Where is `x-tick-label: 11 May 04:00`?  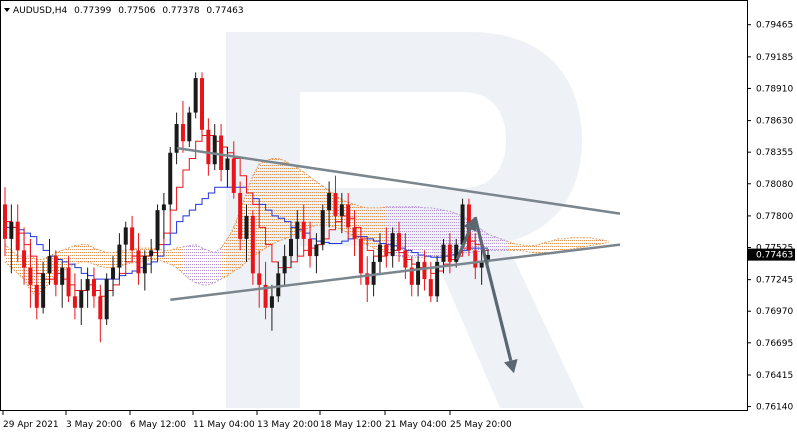 x-tick-label: 11 May 04:00 is located at coordinates (224, 425).